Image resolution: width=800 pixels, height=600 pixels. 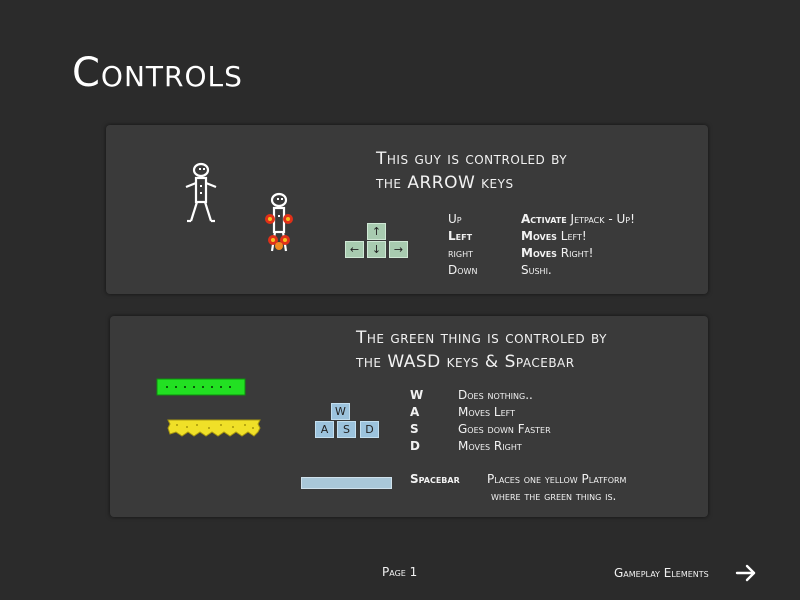 I want to click on table-row: Left Moves Left!, so click(x=541, y=236).